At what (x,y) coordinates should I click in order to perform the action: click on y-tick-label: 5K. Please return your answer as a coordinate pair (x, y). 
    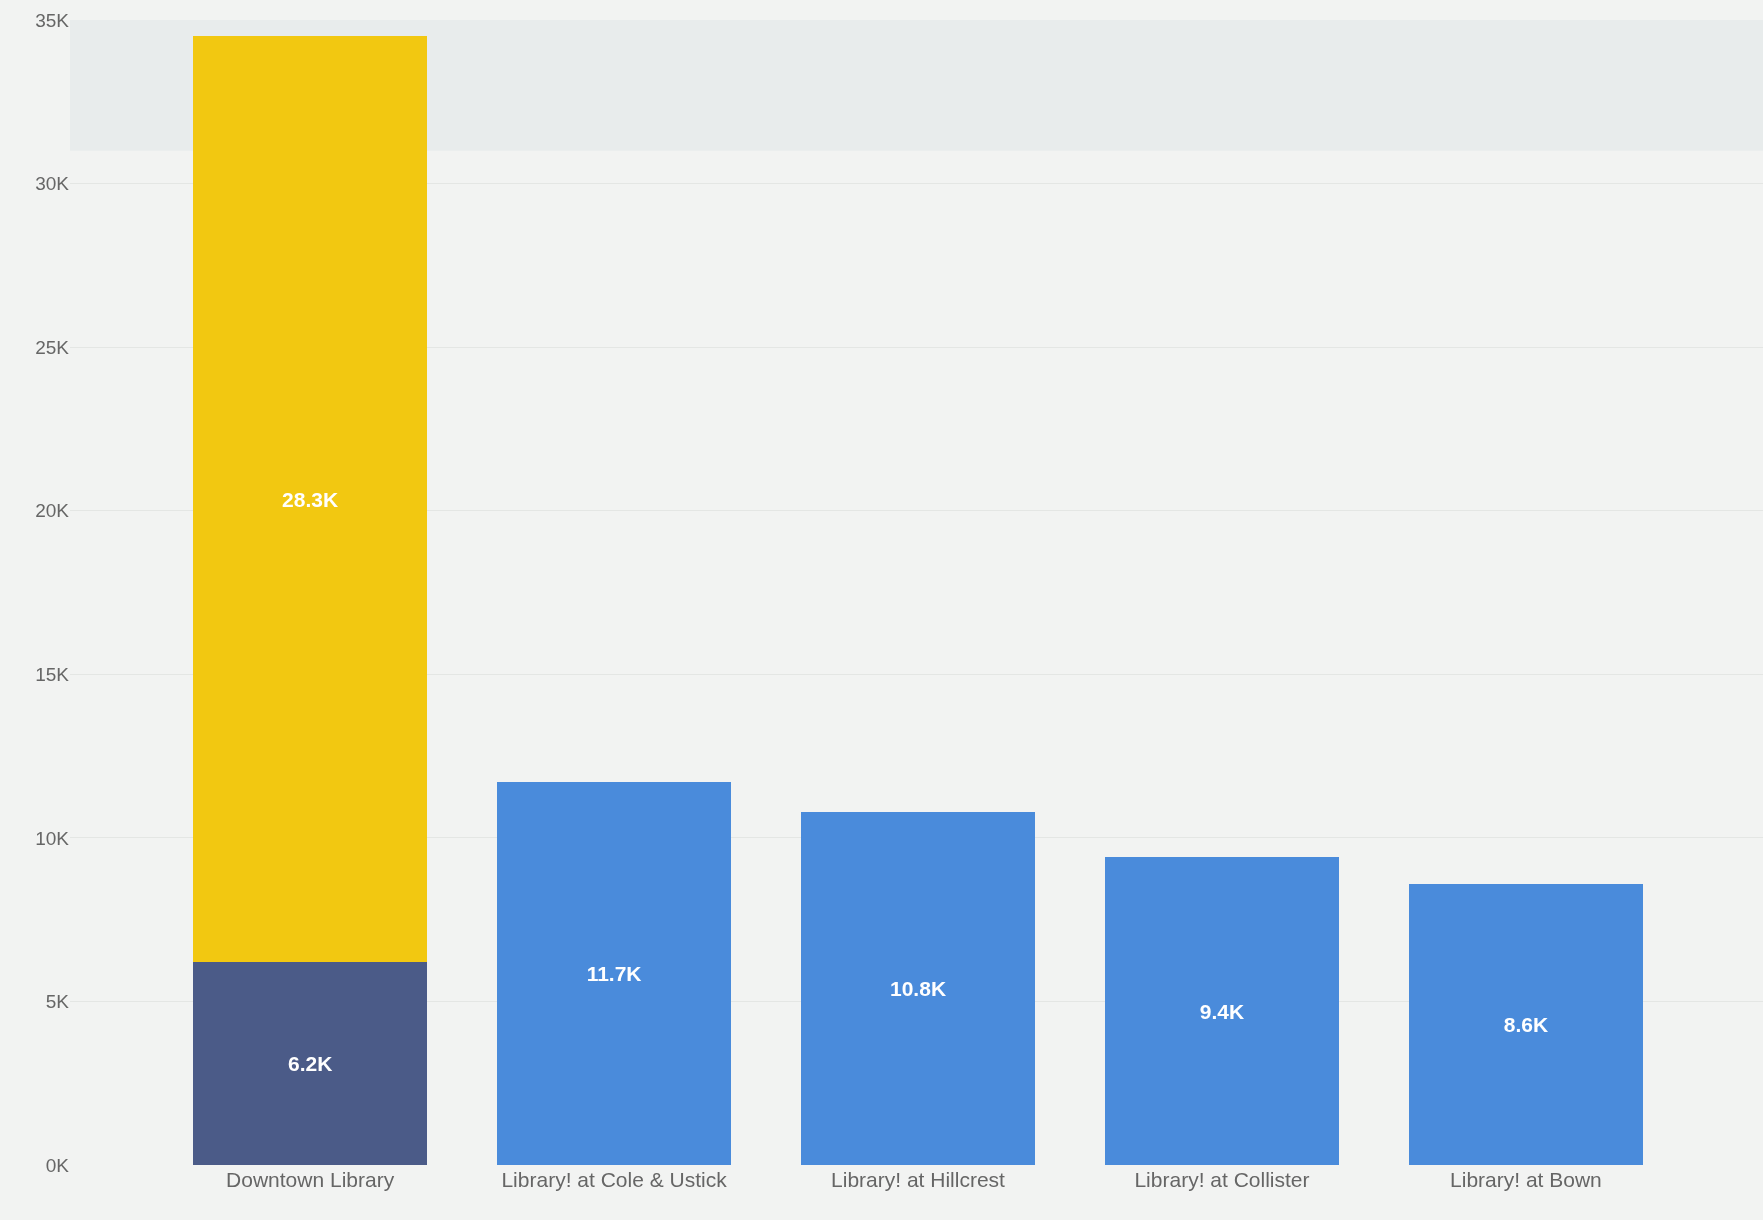
    Looking at the image, I should click on (57, 1002).